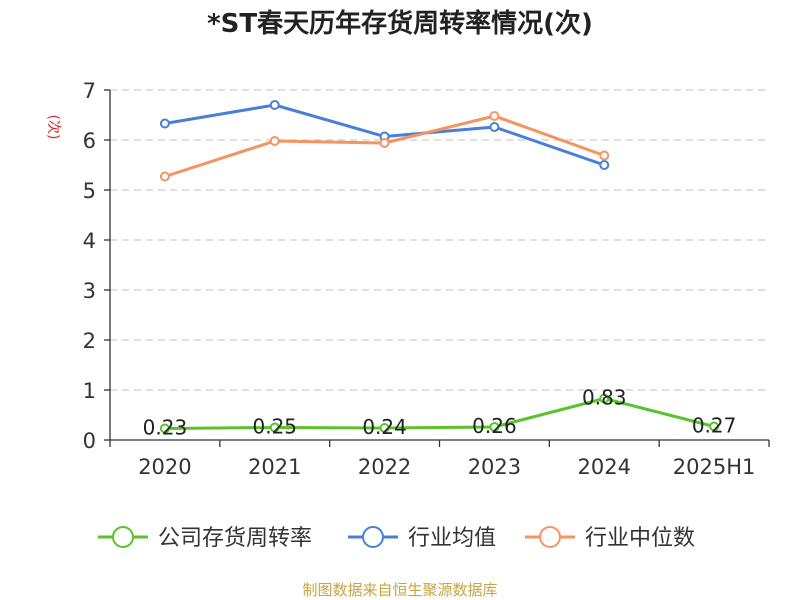 This screenshot has height=600, width=800. What do you see at coordinates (89, 91) in the screenshot?
I see `y-tick-label: 7` at bounding box center [89, 91].